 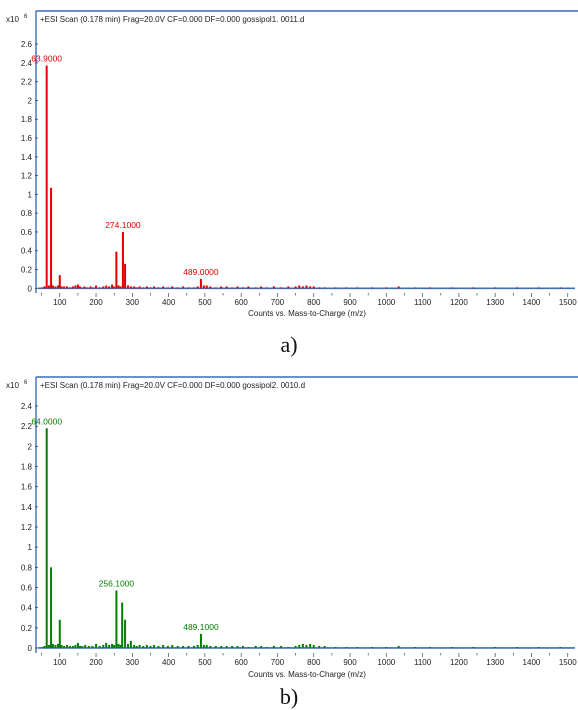 I want to click on y-tick-label: 0.4, so click(x=27, y=251).